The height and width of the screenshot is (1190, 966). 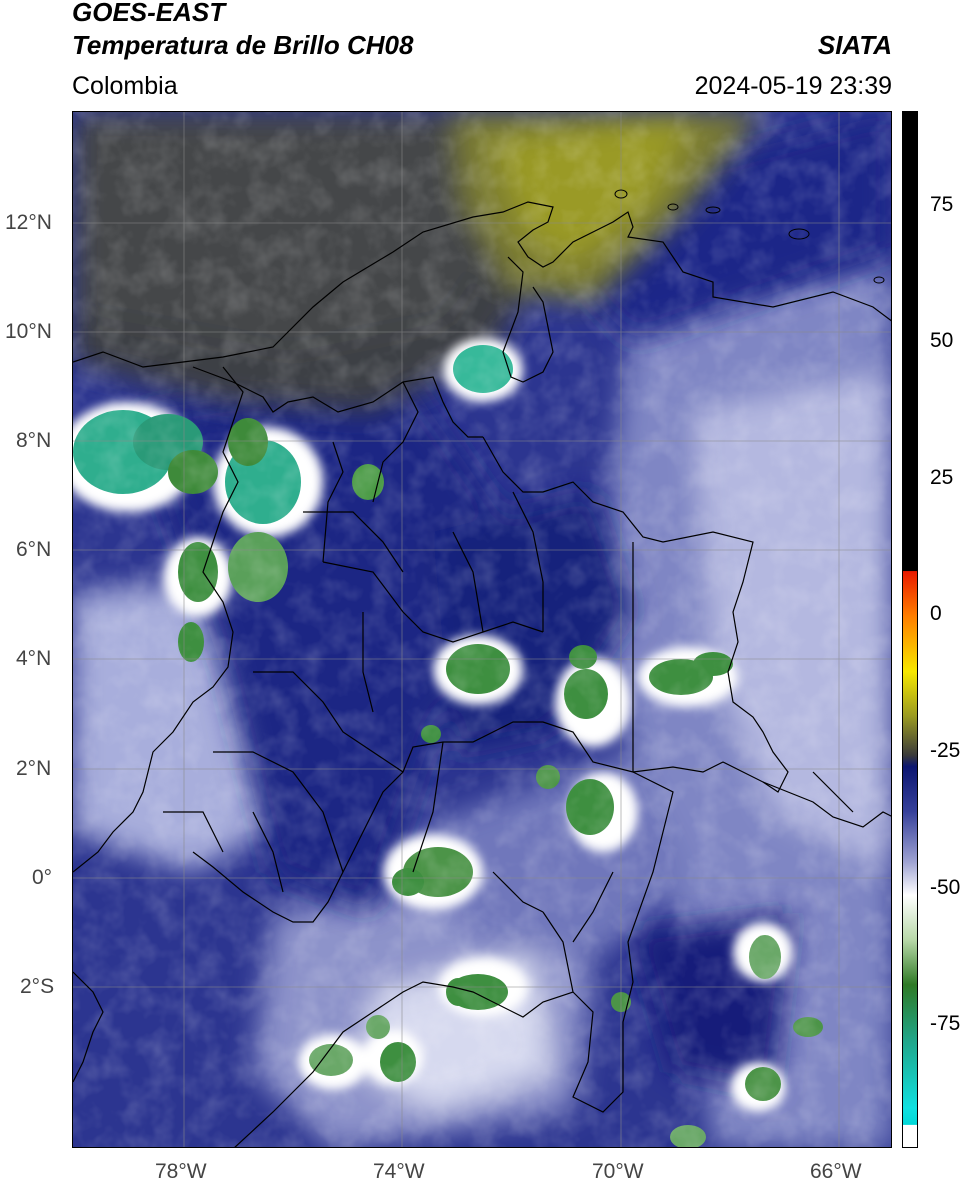 I want to click on lat-tick-label: 2°S, so click(x=37, y=986).